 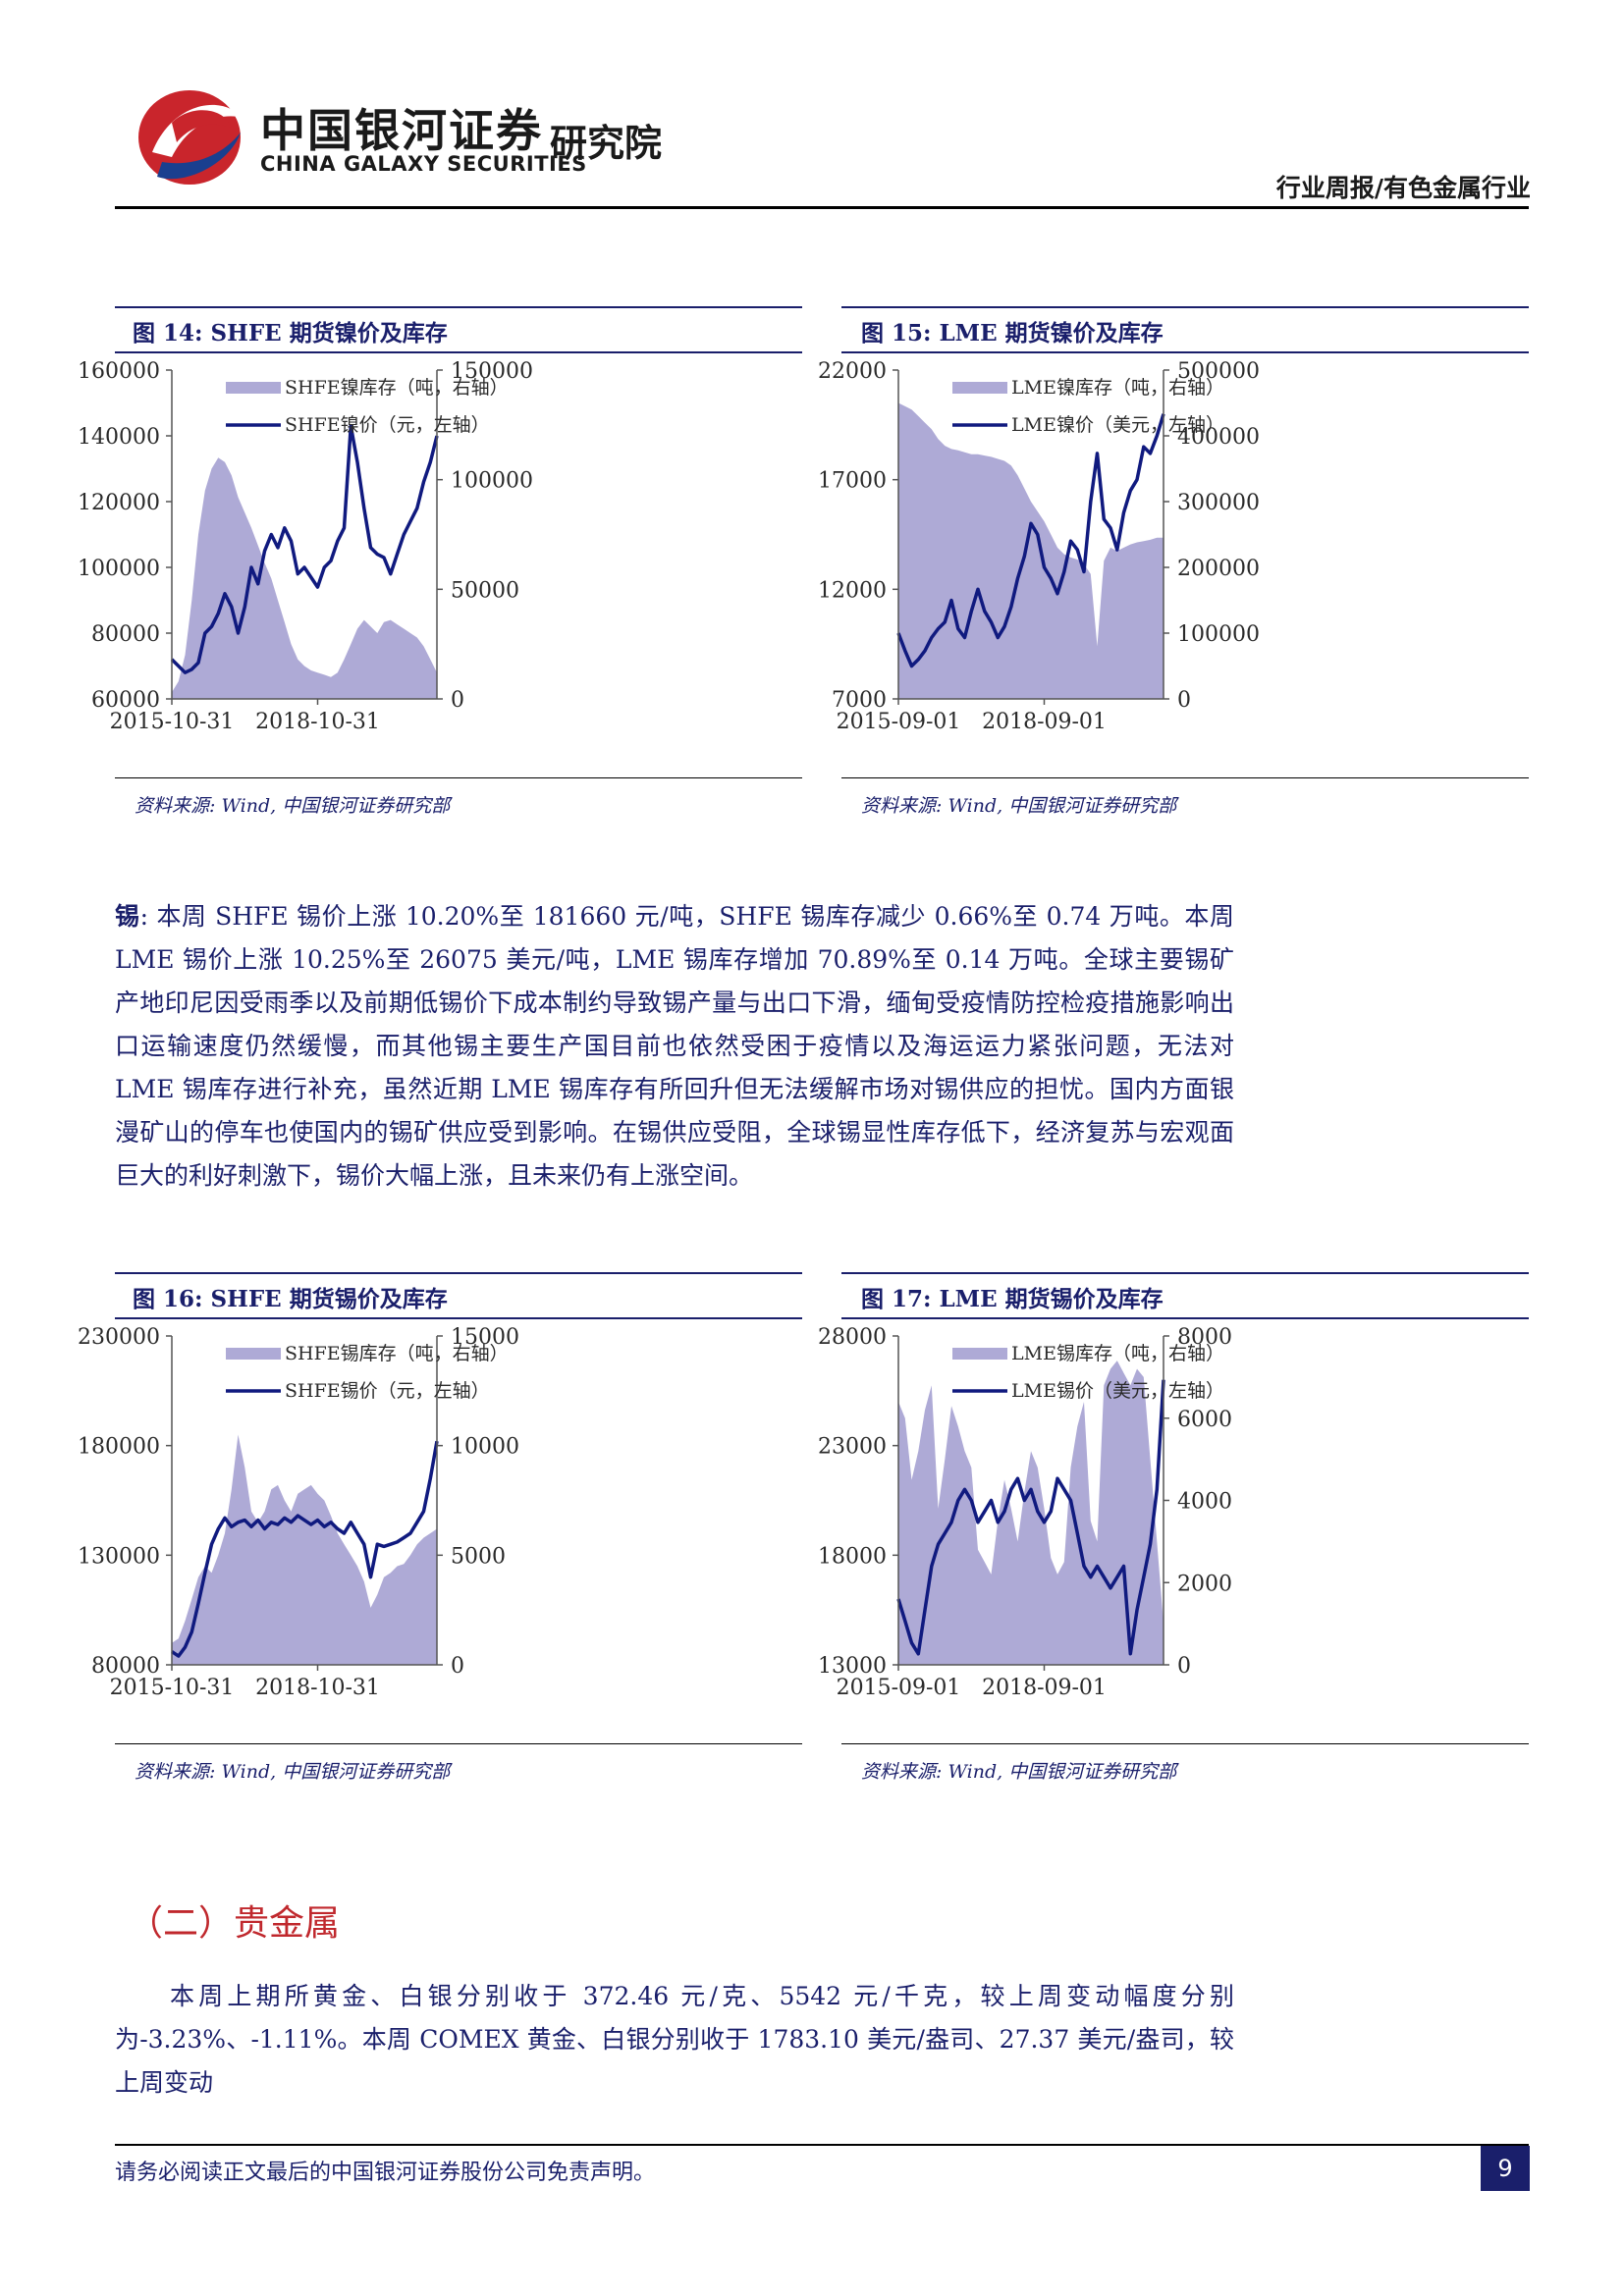 What do you see at coordinates (1218, 437) in the screenshot?
I see `right-tick-label: 400000` at bounding box center [1218, 437].